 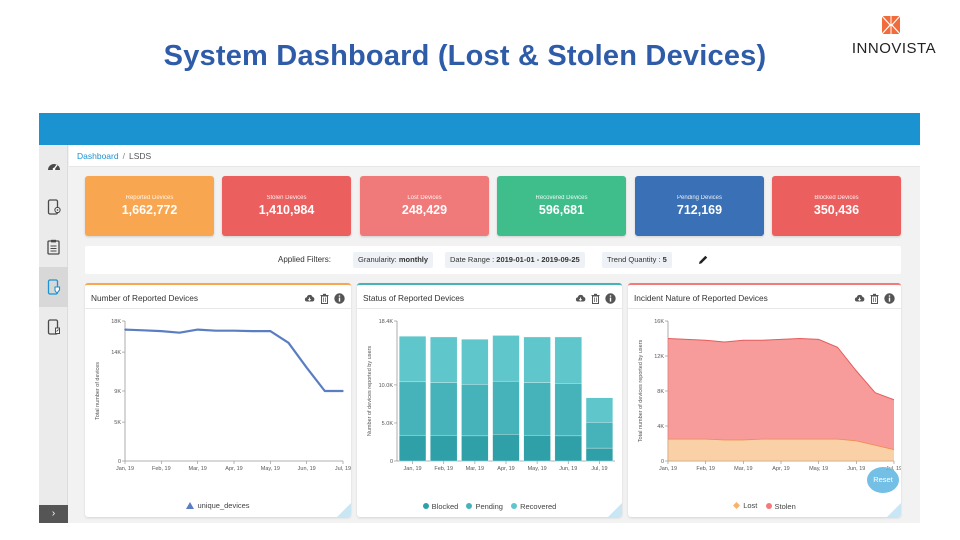 What do you see at coordinates (98, 156) in the screenshot?
I see `breadcrumb-home-link: Dashboard` at bounding box center [98, 156].